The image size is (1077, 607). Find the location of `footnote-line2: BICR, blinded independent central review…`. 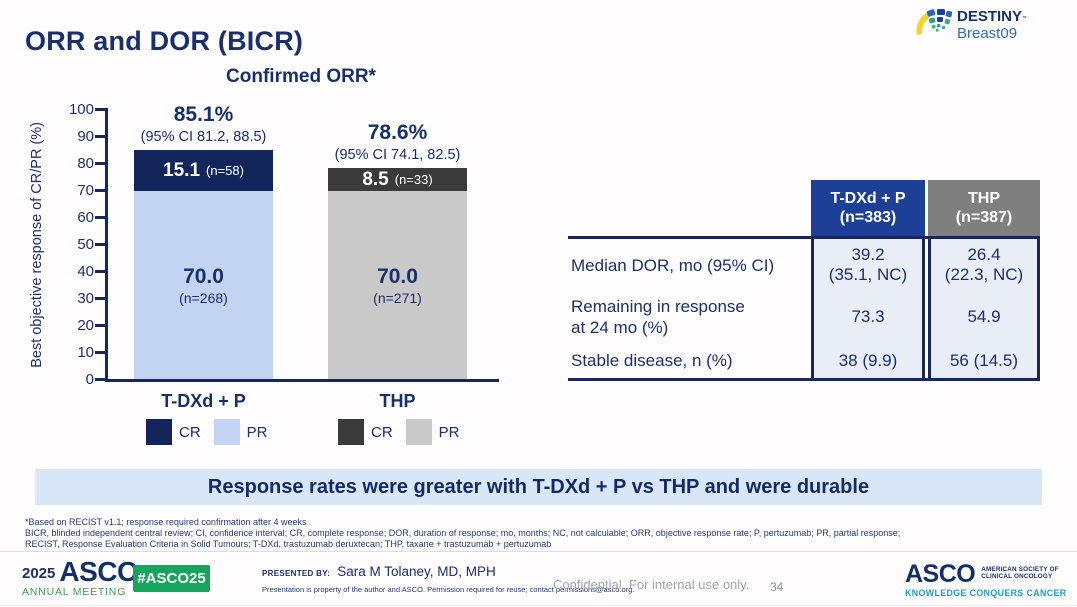

footnote-line2: BICR, blinded independent central review… is located at coordinates (463, 533).